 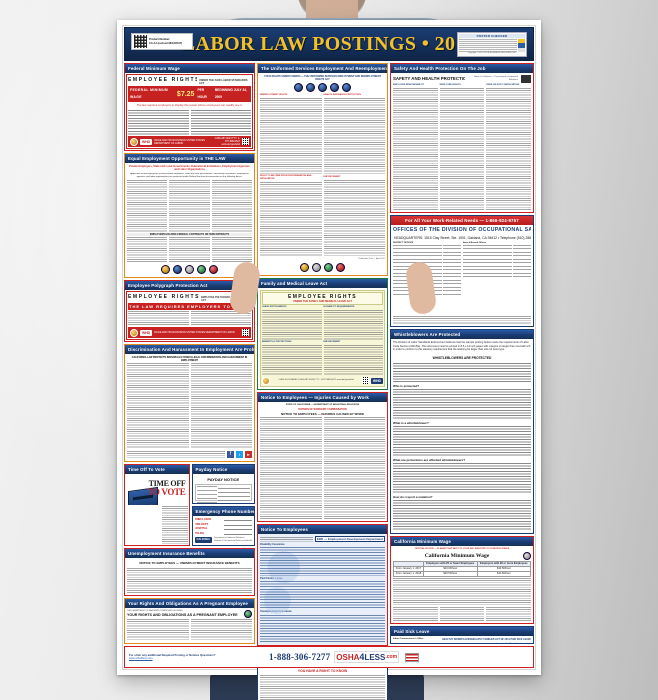 What do you see at coordinates (185, 94) in the screenshot?
I see `fmw-wage-value: $7.25` at bounding box center [185, 94].